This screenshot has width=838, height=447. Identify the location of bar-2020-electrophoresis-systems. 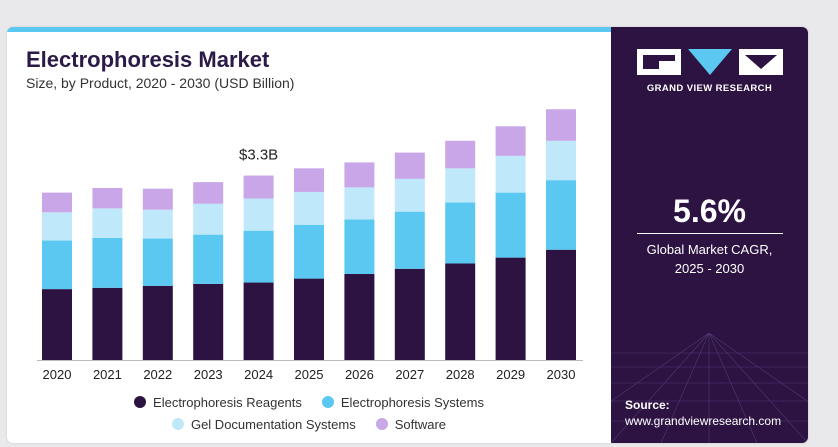
(57, 265).